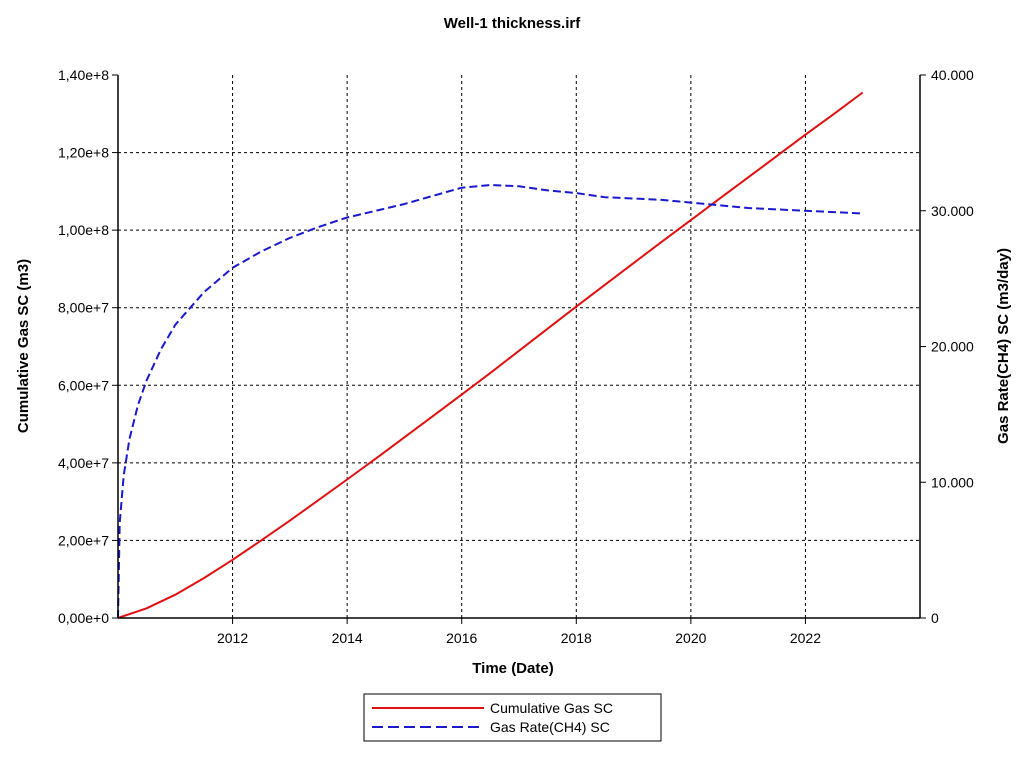  Describe the element at coordinates (952, 75) in the screenshot. I see `y-right-tick-label: 40.000` at that location.